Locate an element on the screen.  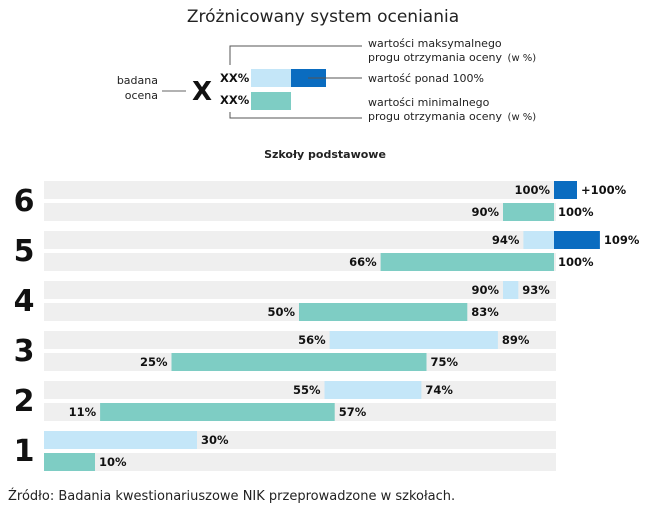
grade-4-min-to-label: 83% is located at coordinates (485, 312).